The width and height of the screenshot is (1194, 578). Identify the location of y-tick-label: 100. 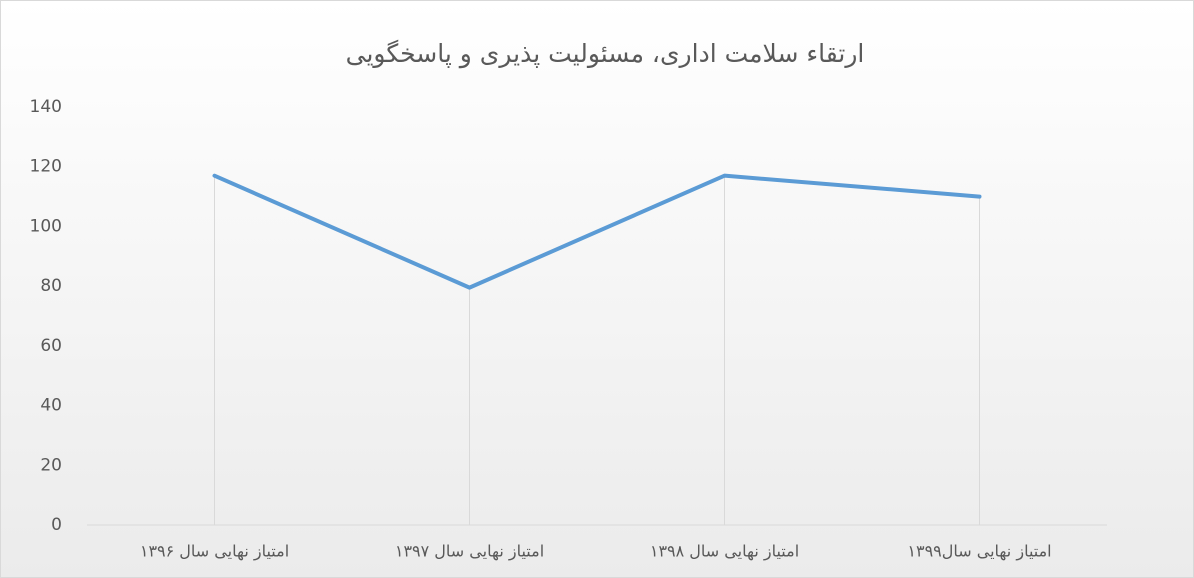
(46, 226).